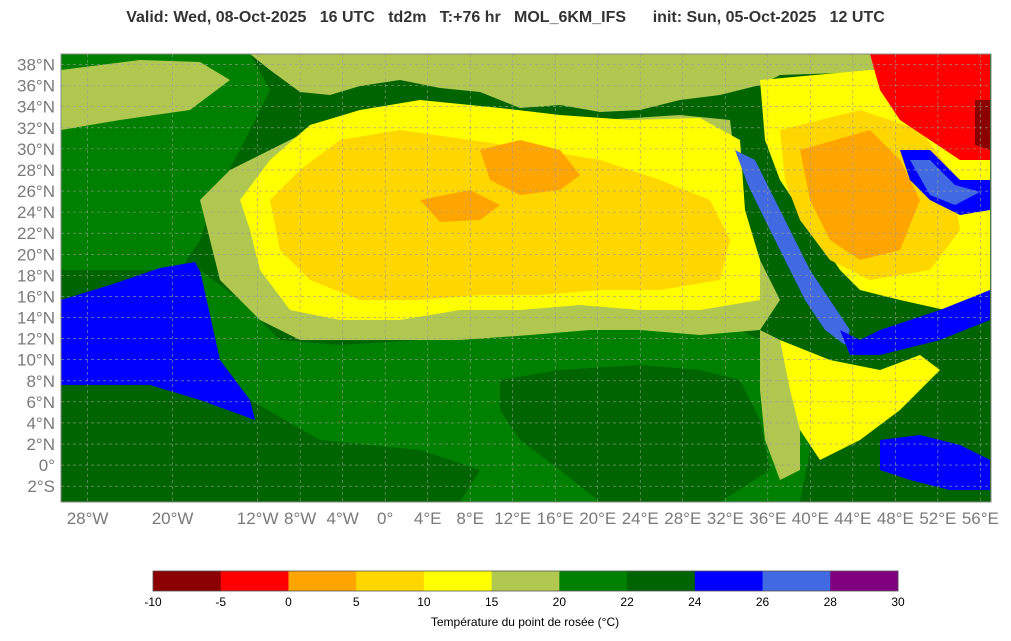 The width and height of the screenshot is (1011, 641). What do you see at coordinates (780, 405) in the screenshot?
I see `horn-of-africa-green` at bounding box center [780, 405].